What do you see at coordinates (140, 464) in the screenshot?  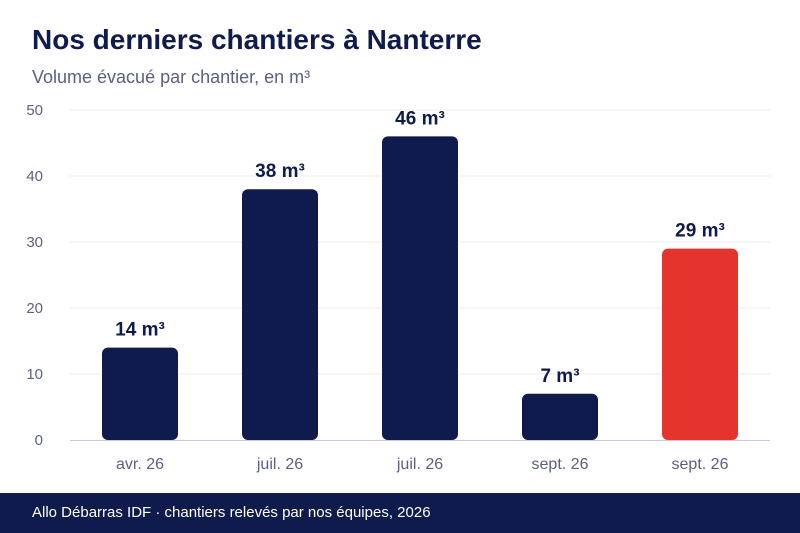 I see `x-tick-label: avr. 26` at bounding box center [140, 464].